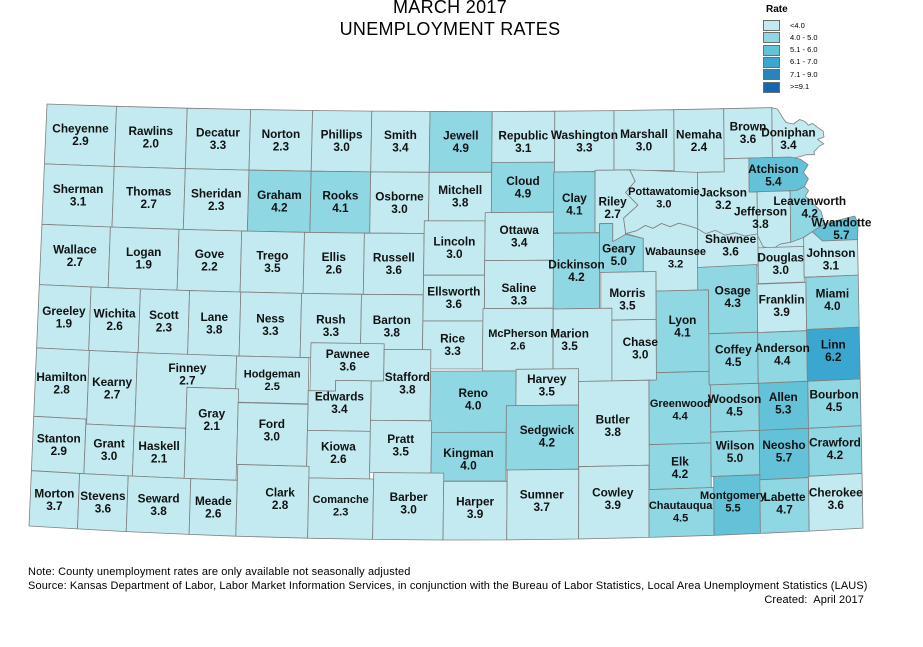 This screenshot has width=923, height=647. I want to click on svg-text:Kingman4.0: Kingman 4.0, so click(468, 459).